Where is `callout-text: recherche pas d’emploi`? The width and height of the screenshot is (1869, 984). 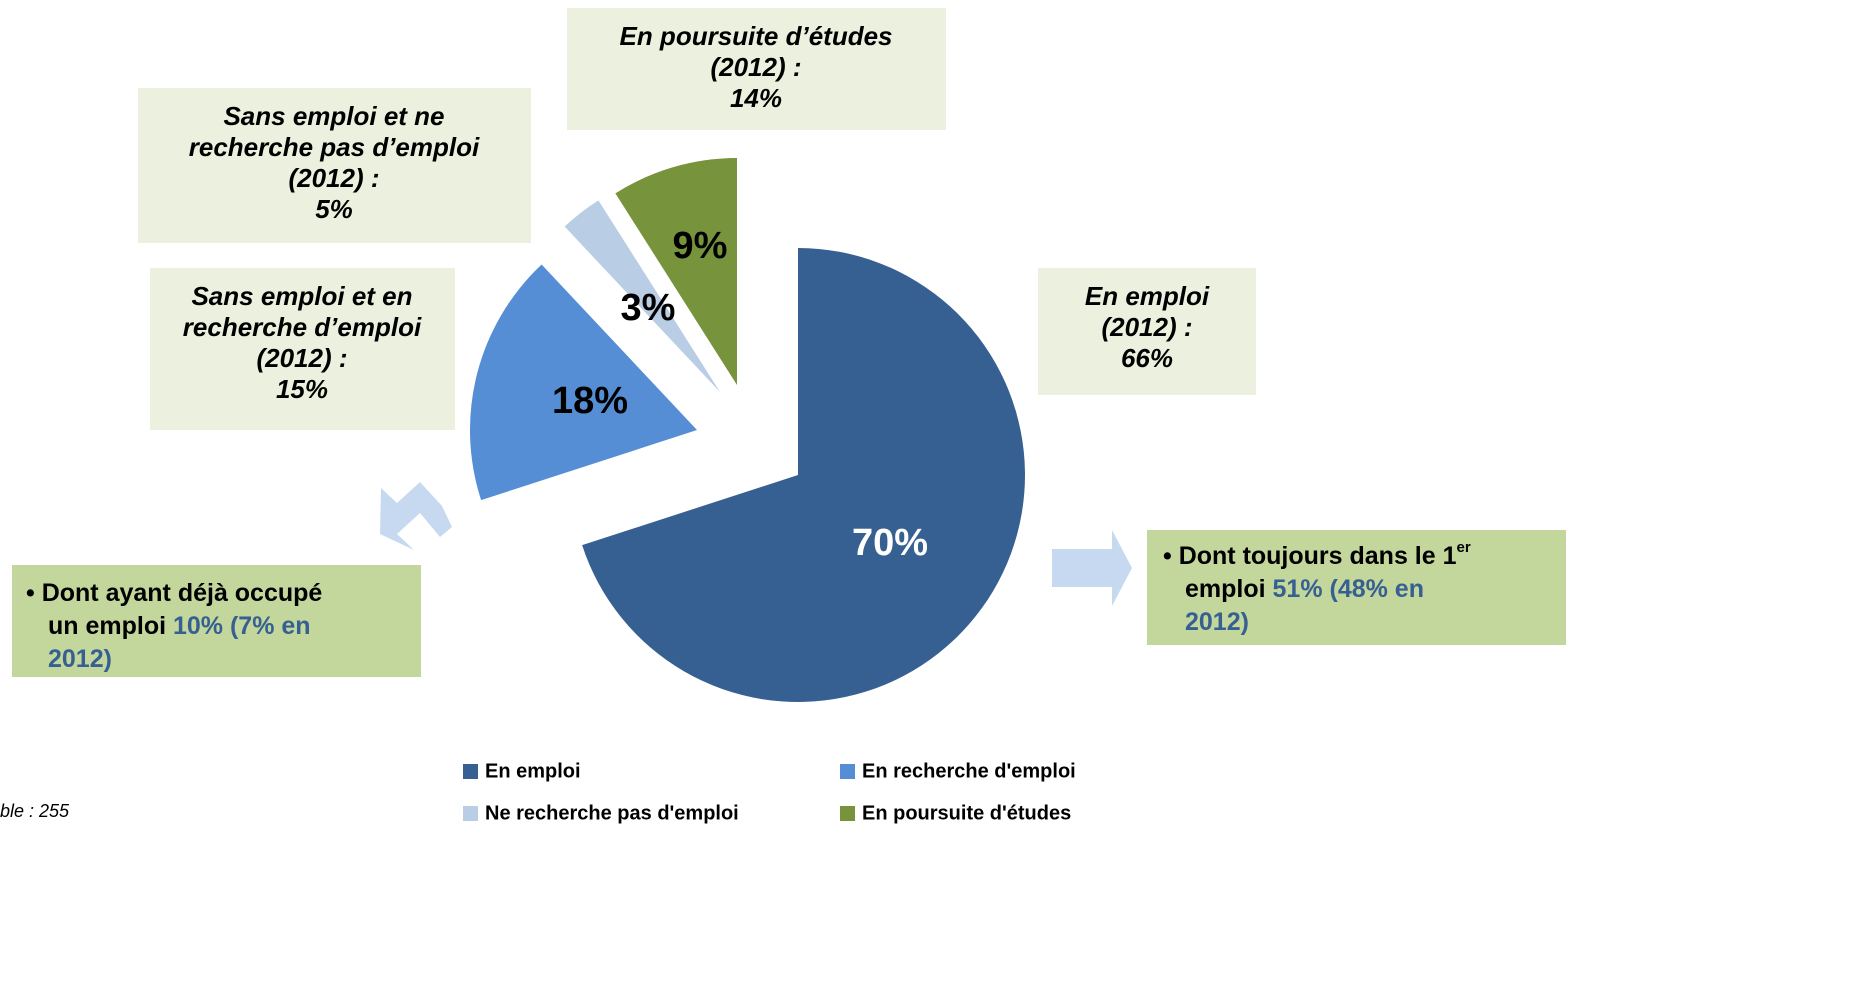
callout-text: recherche pas d’emploi is located at coordinates (334, 147).